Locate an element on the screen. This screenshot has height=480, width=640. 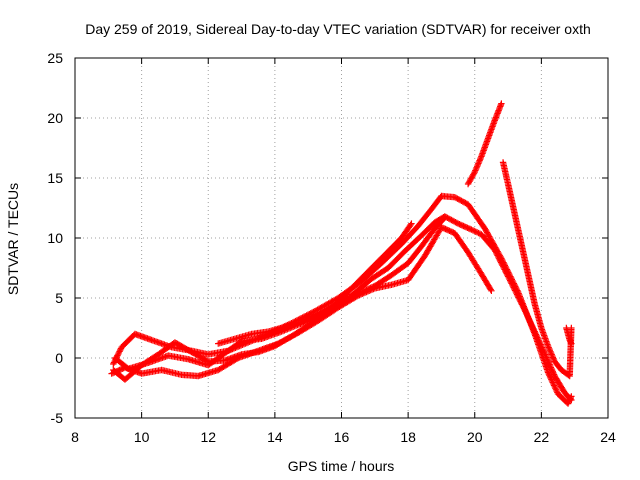
data-series-track-h is located at coordinates (569, 335).